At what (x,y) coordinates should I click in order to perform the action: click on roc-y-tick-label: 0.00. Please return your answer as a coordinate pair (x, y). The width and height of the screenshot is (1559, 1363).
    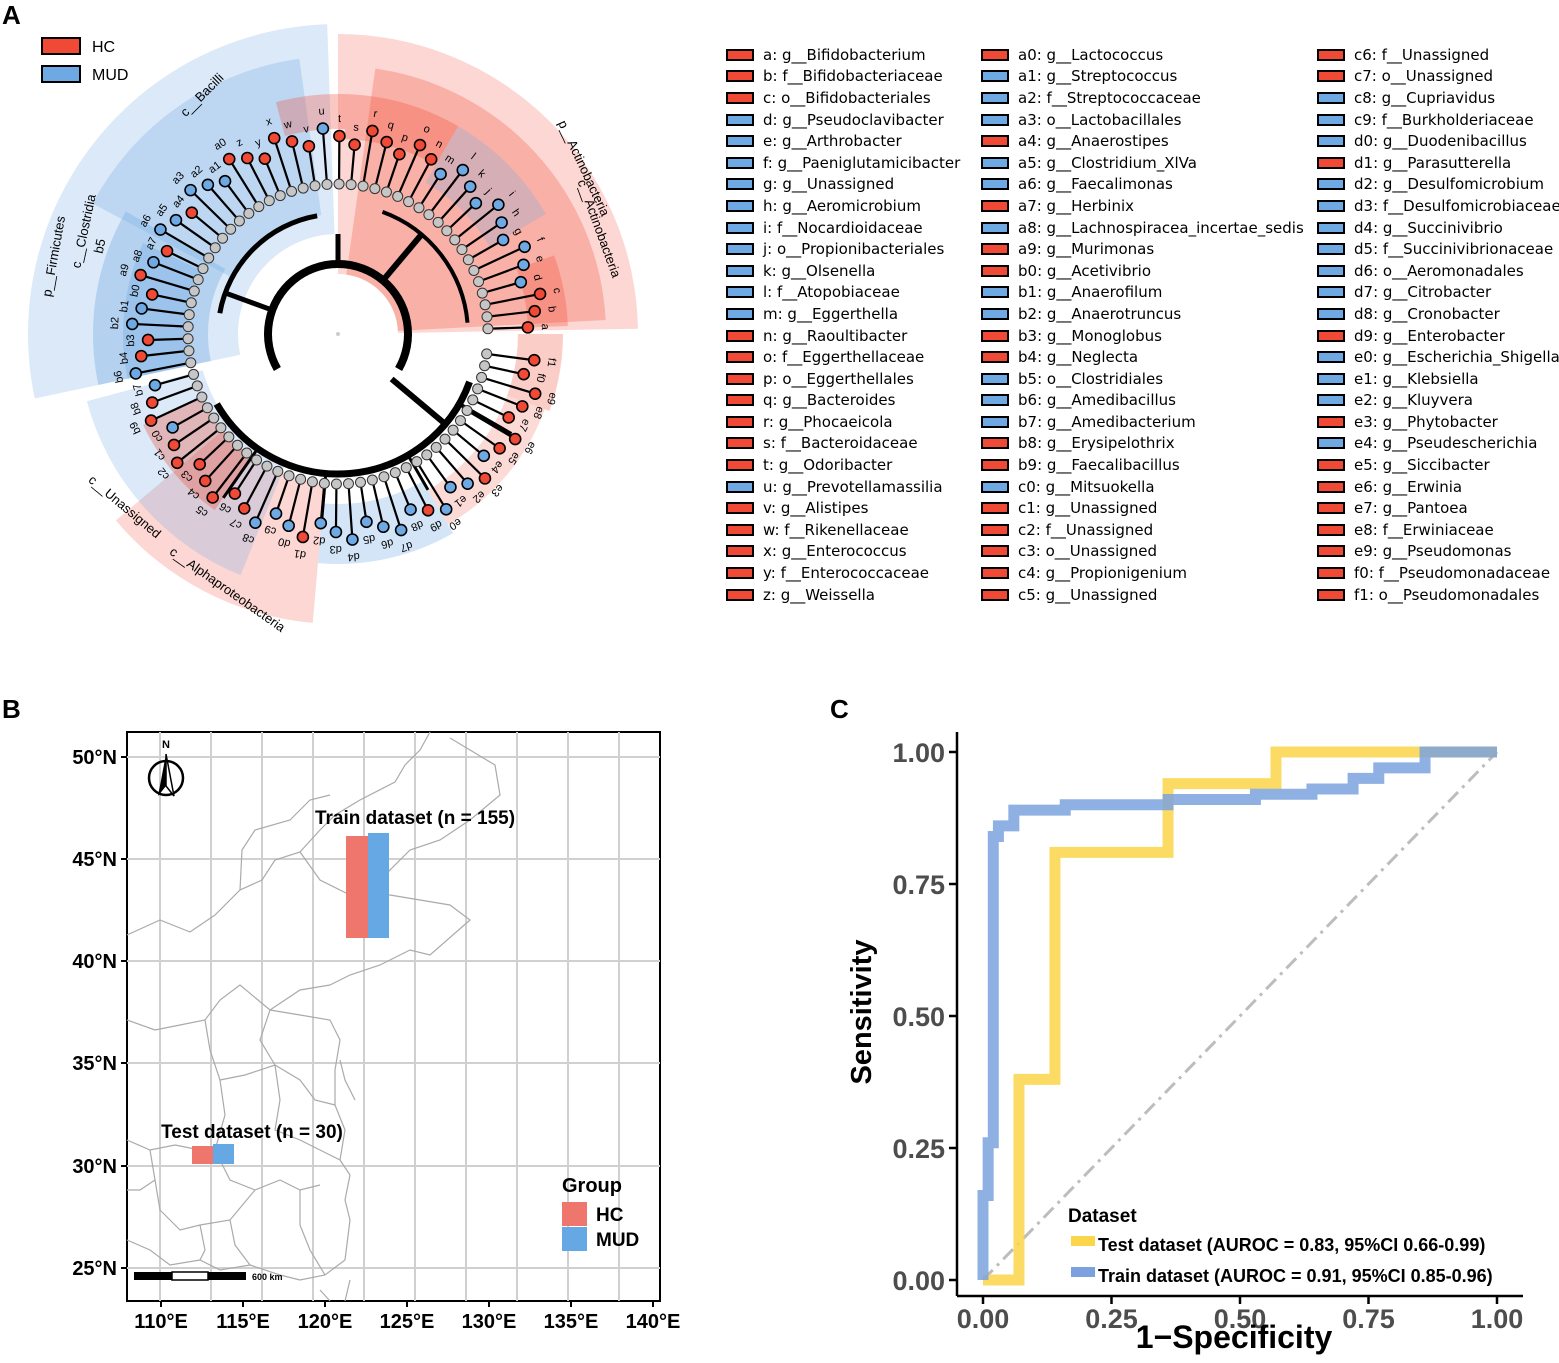
    Looking at the image, I should click on (918, 1281).